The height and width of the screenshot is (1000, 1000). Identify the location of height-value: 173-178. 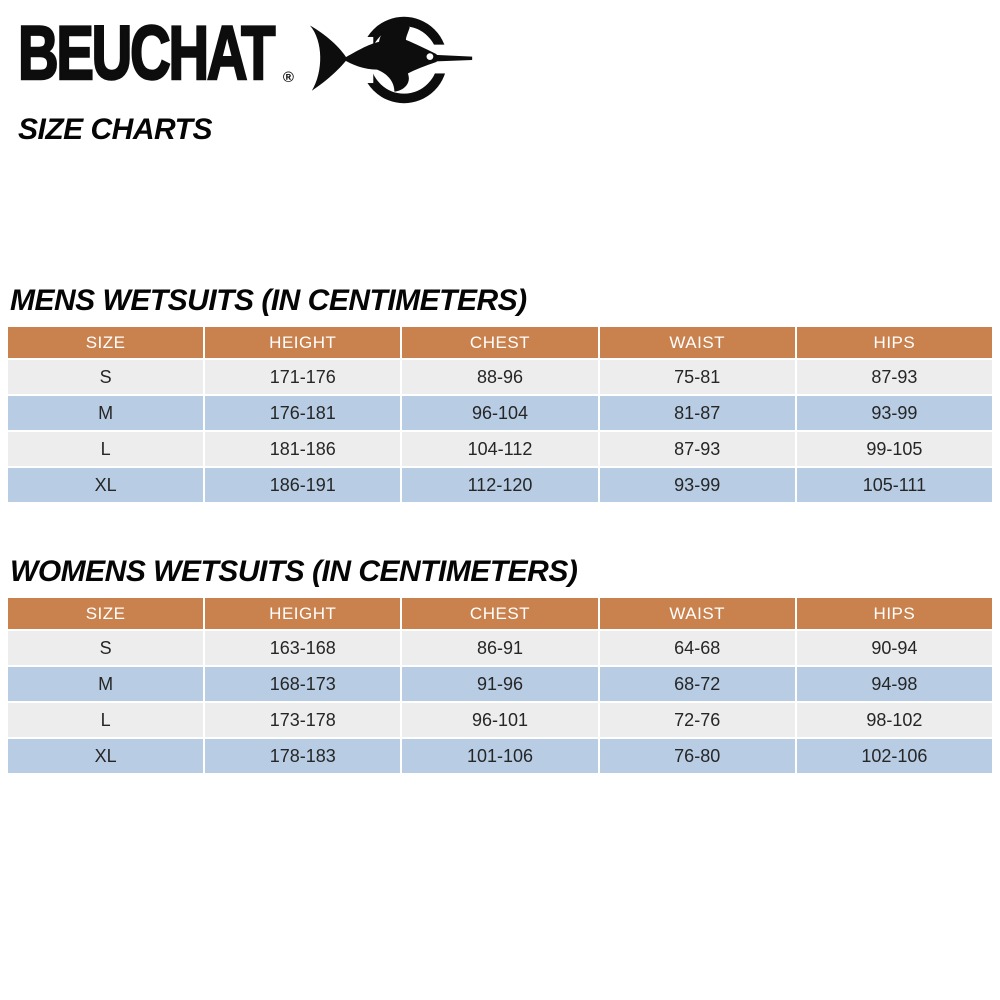
(303, 720).